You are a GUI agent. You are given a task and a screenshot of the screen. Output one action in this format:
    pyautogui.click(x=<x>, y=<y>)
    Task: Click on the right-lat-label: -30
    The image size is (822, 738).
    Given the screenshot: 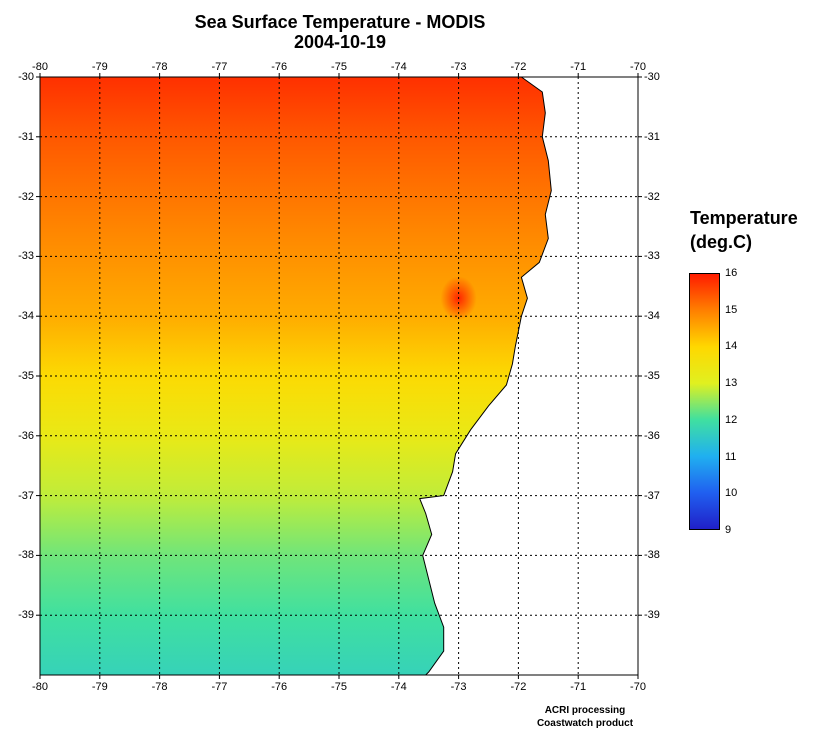 What is the action you would take?
    pyautogui.click(x=652, y=77)
    